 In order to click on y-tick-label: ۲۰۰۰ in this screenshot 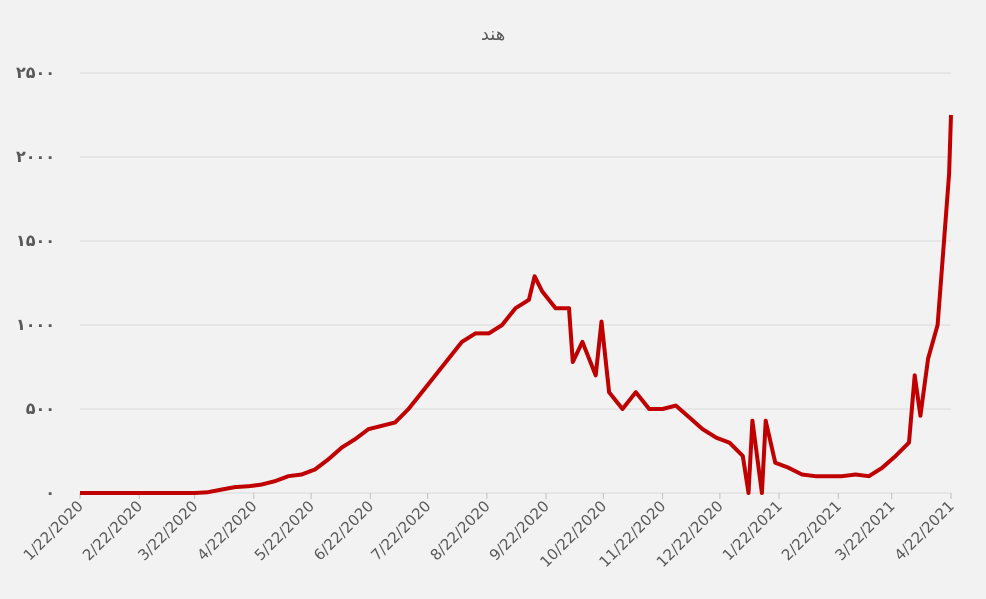, I will do `click(35, 156)`.